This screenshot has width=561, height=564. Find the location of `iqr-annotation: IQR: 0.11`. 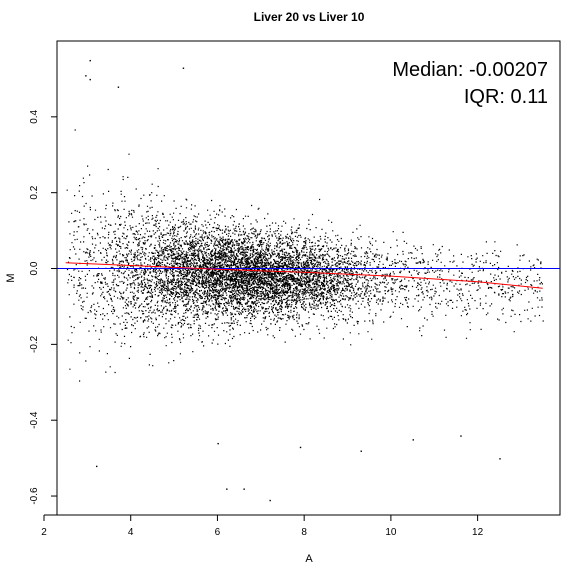

iqr-annotation: IQR: 0.11 is located at coordinates (506, 97).